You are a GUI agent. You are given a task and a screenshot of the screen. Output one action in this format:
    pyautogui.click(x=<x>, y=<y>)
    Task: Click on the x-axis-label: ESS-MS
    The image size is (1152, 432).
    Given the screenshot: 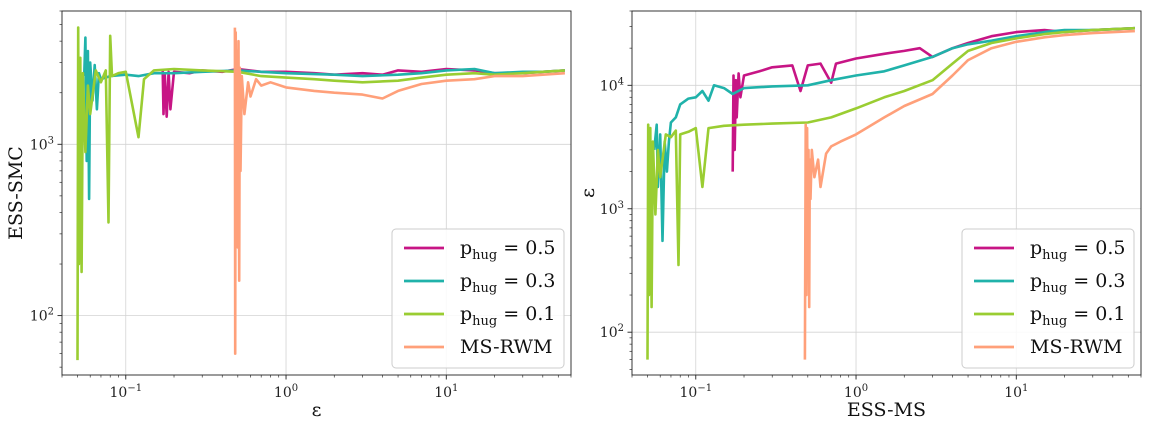 What is the action you would take?
    pyautogui.click(x=886, y=410)
    